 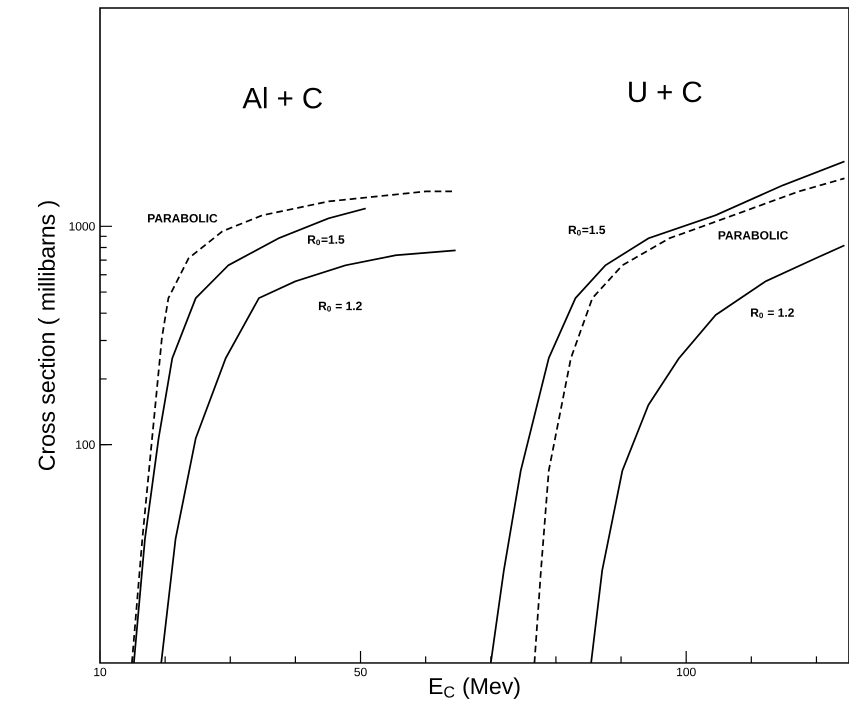 I want to click on x-tick-label: 10, so click(x=100, y=672).